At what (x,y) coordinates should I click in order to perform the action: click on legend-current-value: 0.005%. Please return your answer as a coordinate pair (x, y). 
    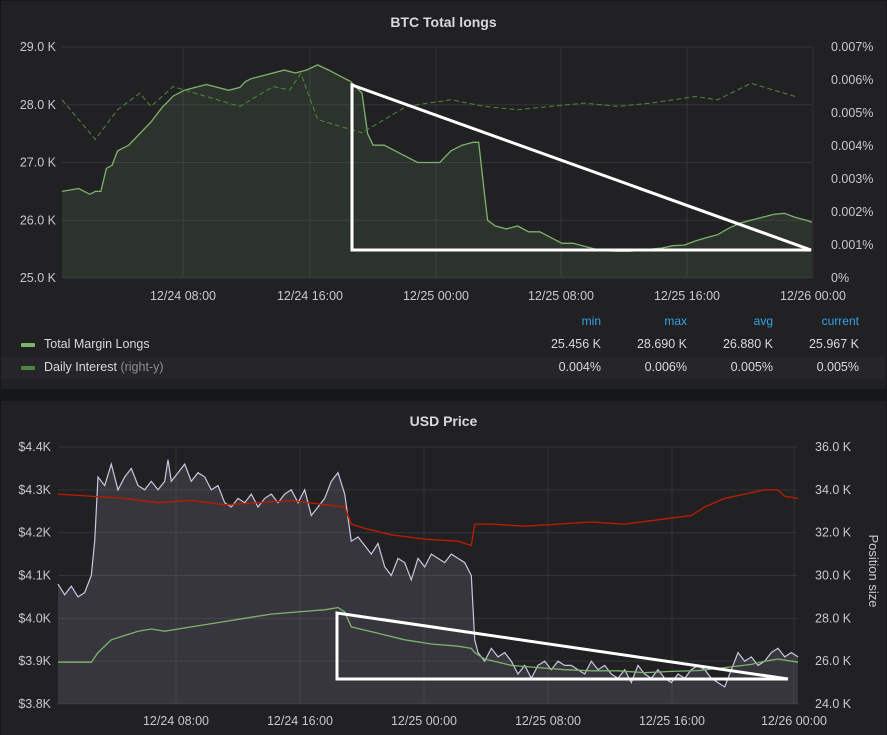
    Looking at the image, I should click on (837, 367).